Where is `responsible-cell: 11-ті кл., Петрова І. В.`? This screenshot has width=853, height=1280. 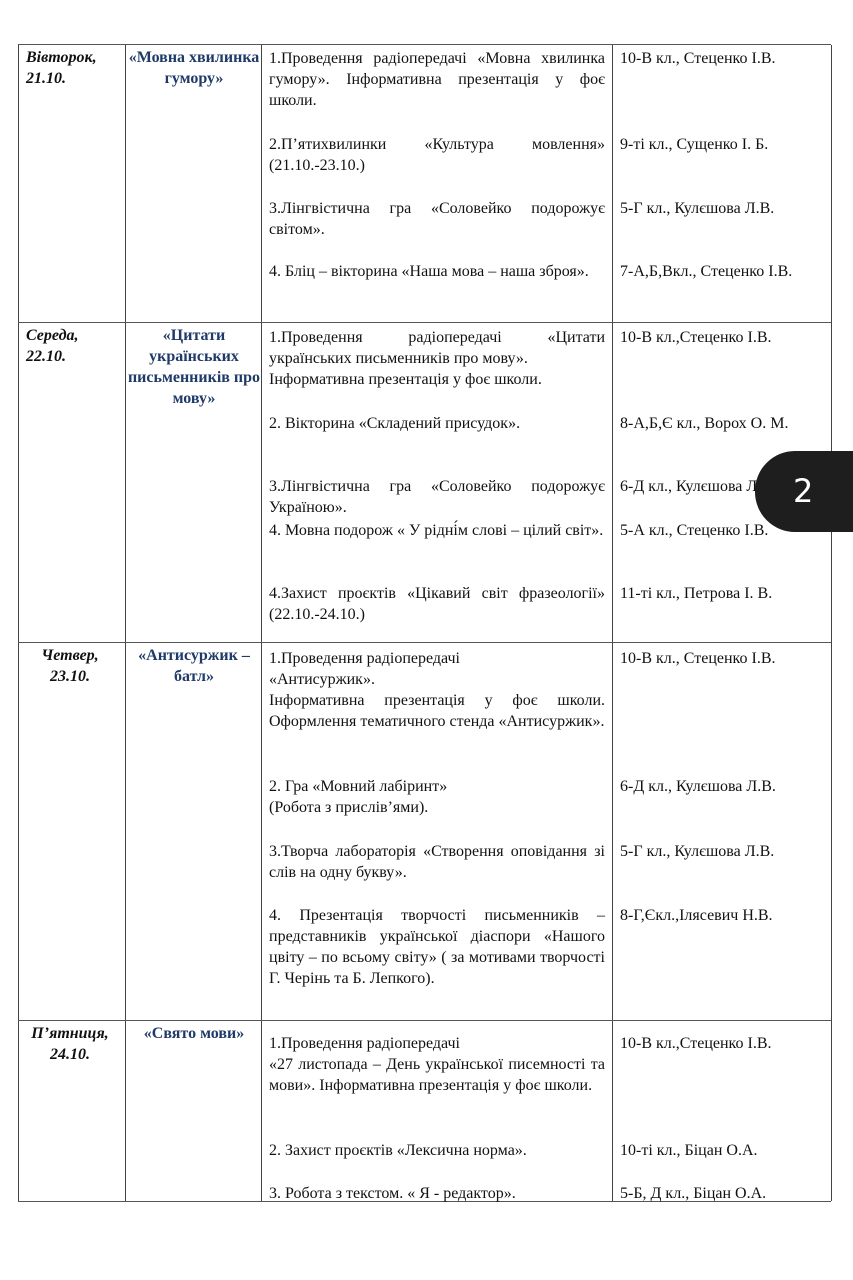
responsible-cell: 11-ті кл., Петрова І. В. is located at coordinates (696, 593).